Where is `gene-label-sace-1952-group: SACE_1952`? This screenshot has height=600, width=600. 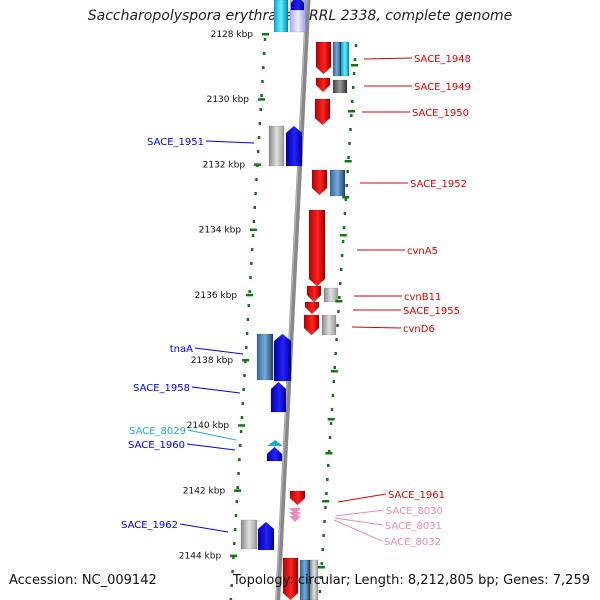
gene-label-sace-1952-group: SACE_1952 is located at coordinates (413, 184).